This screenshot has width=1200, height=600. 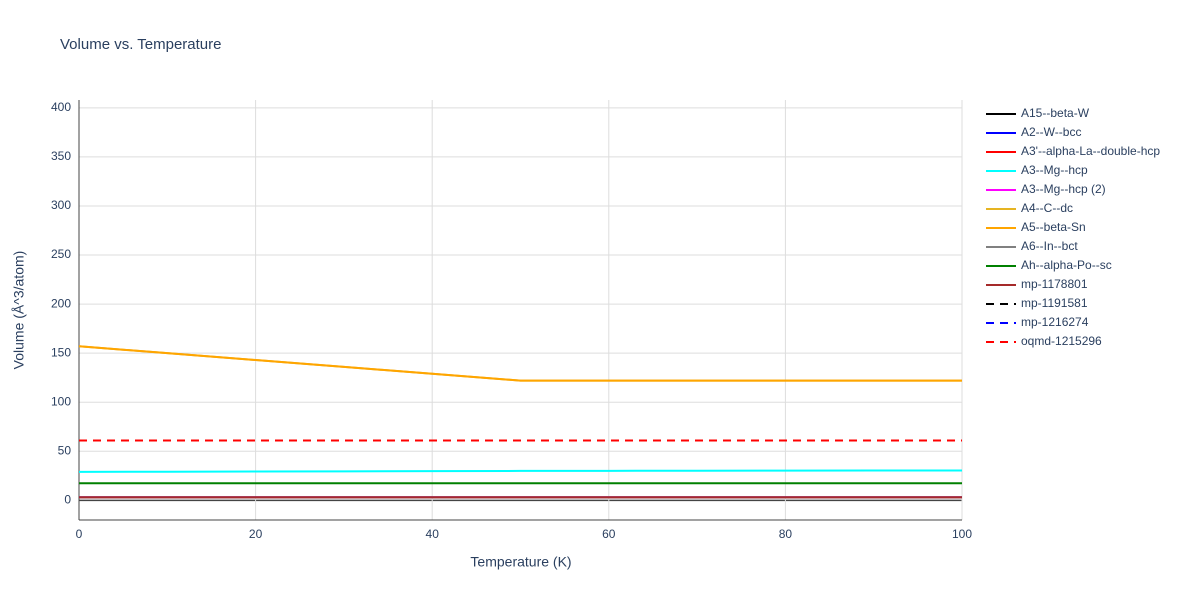 What do you see at coordinates (61, 401) in the screenshot?
I see `y-tick-label: 100` at bounding box center [61, 401].